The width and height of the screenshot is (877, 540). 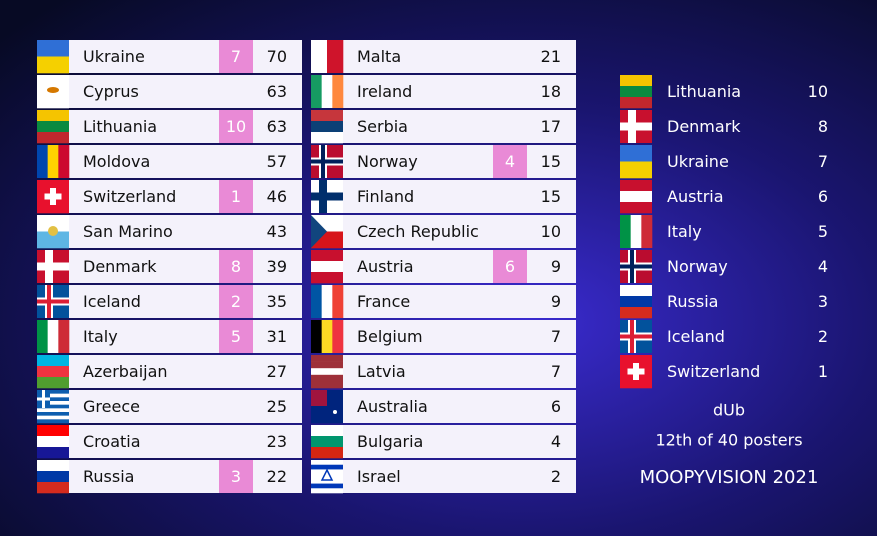 I want to click on country-name: Serbia, so click(x=382, y=126).